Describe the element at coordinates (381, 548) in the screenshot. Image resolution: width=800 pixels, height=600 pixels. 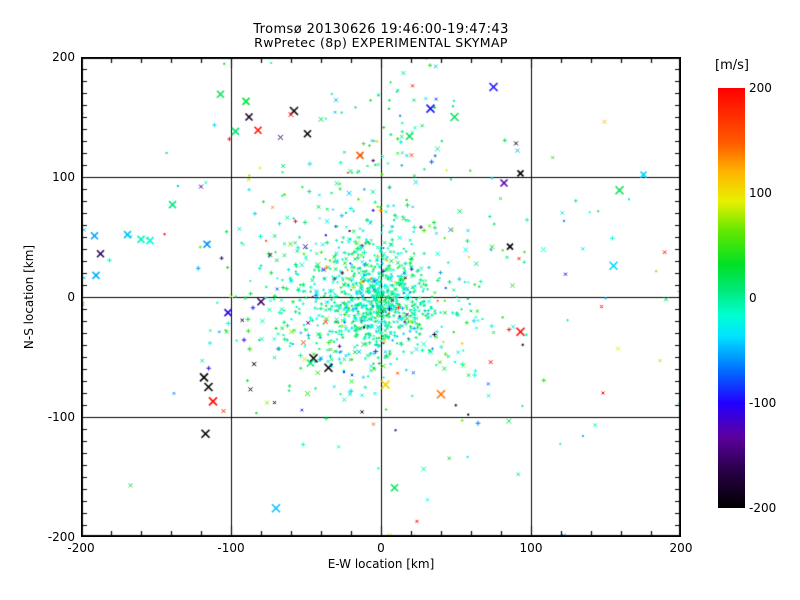
I see `x-tick-label: 0` at that location.